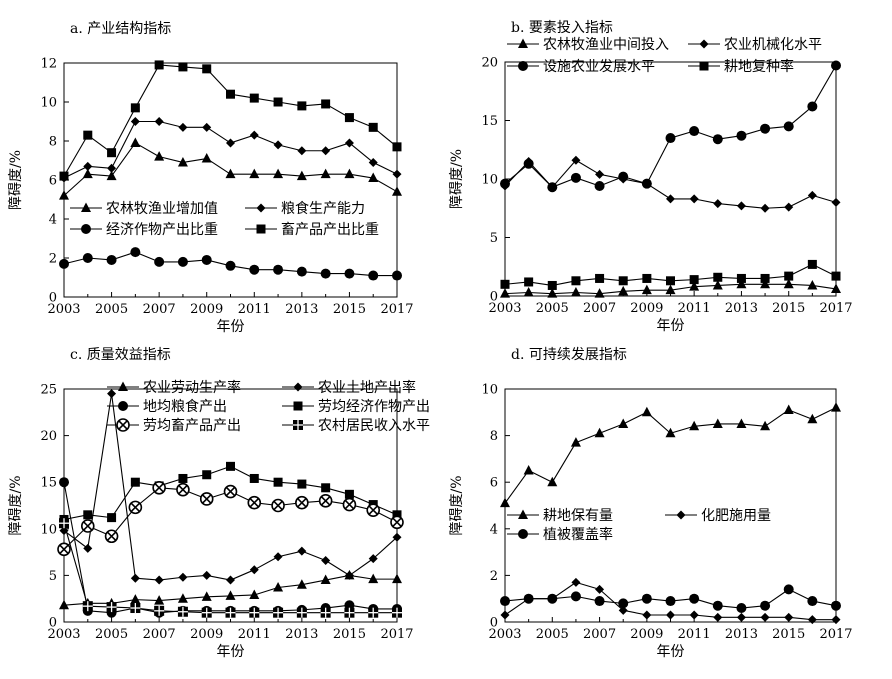 The image size is (892, 679). I want to click on series-xcircle, so click(230, 518).